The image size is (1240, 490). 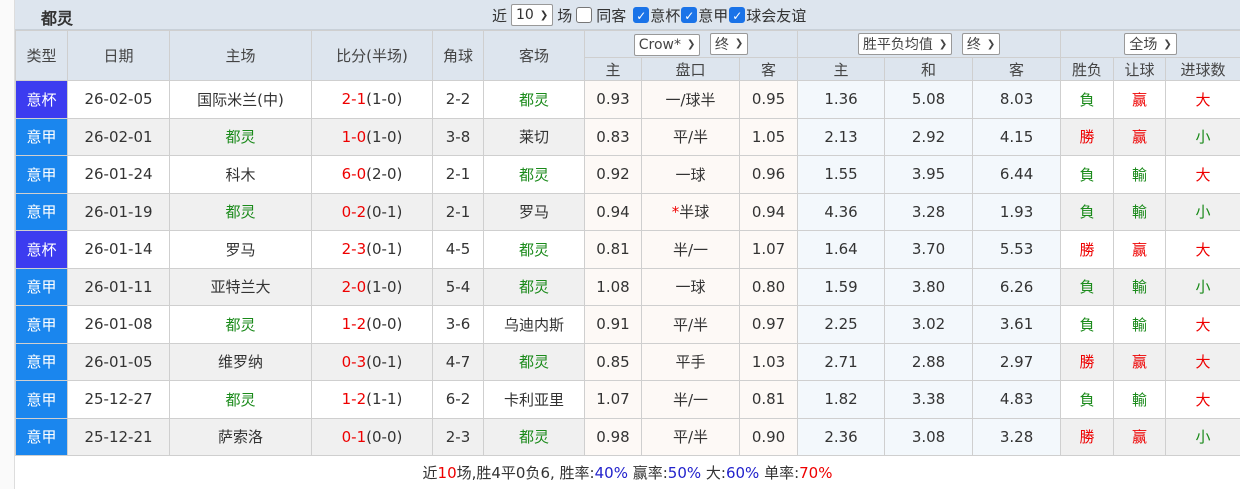 What do you see at coordinates (769, 100) in the screenshot?
I see `odds-away: 0.95` at bounding box center [769, 100].